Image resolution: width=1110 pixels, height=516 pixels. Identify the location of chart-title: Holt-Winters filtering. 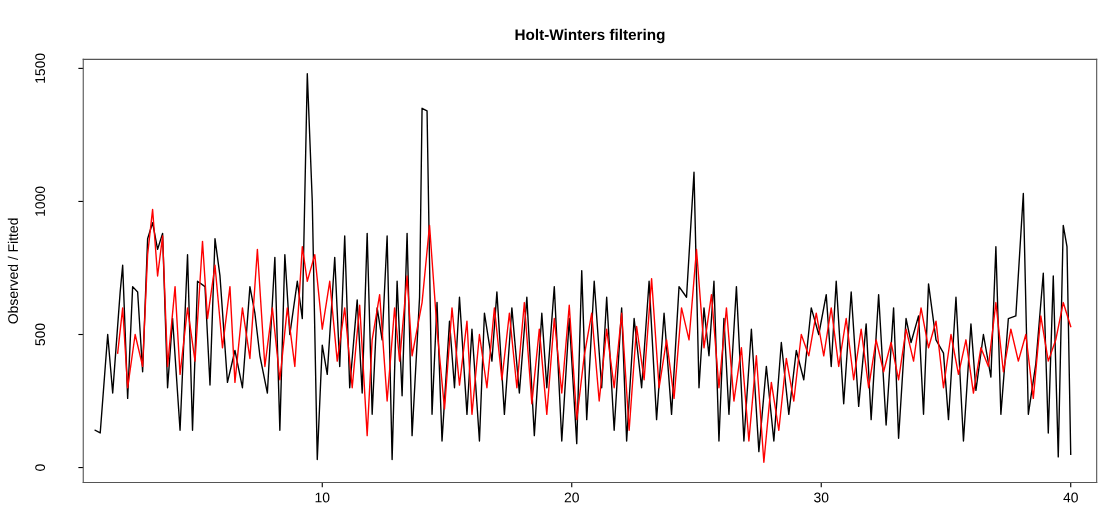
(590, 36).